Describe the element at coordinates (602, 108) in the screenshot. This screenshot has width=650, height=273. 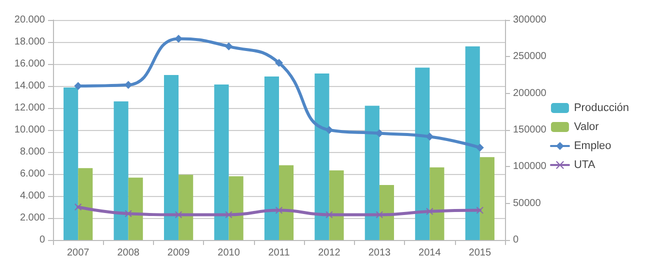
I see `legend-label: Producción` at that location.